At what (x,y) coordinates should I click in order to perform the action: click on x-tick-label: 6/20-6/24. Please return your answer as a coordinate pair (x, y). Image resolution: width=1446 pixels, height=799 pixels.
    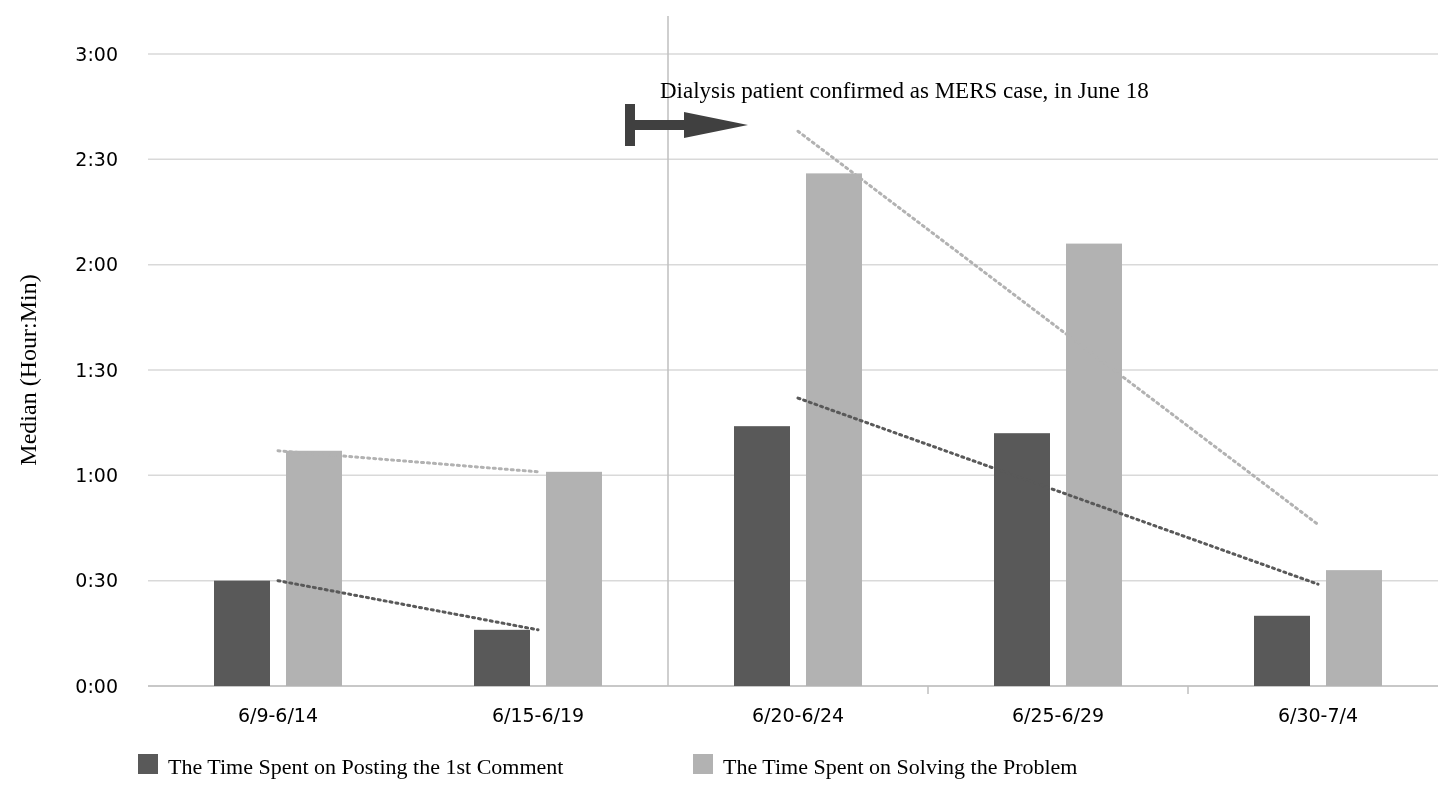
    Looking at the image, I should click on (798, 715).